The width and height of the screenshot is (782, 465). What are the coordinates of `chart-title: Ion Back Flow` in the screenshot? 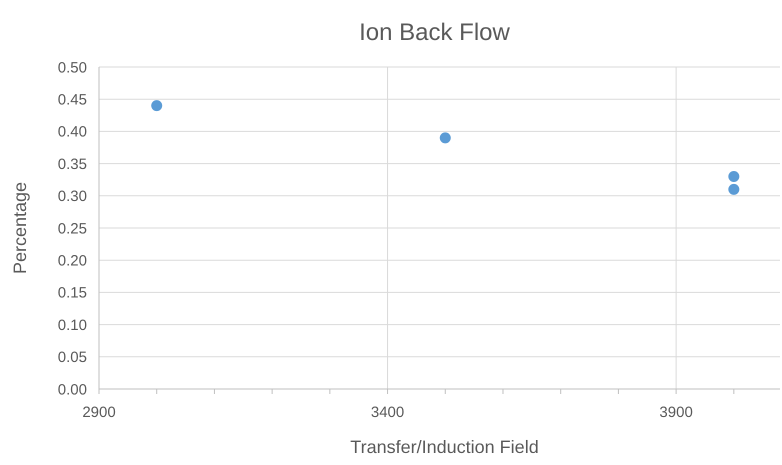 It's located at (435, 32).